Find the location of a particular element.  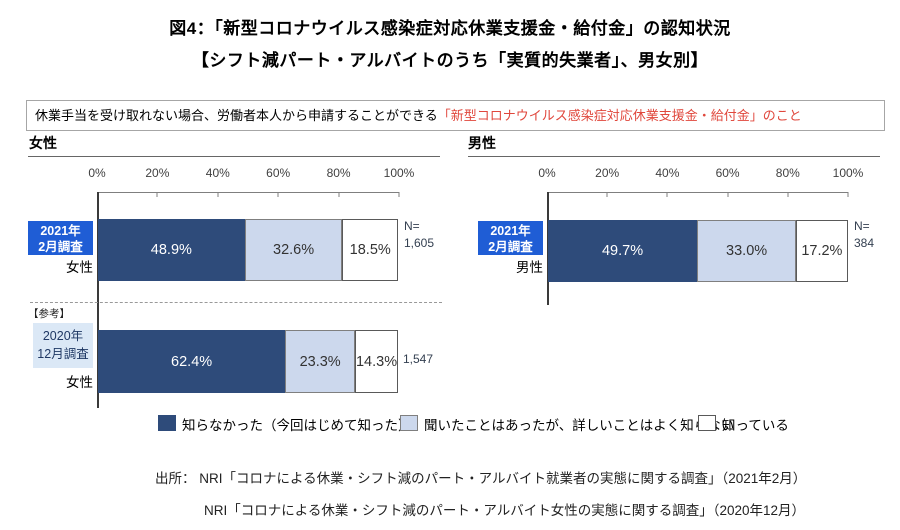

bar-segment: 32.6% is located at coordinates (293, 250).